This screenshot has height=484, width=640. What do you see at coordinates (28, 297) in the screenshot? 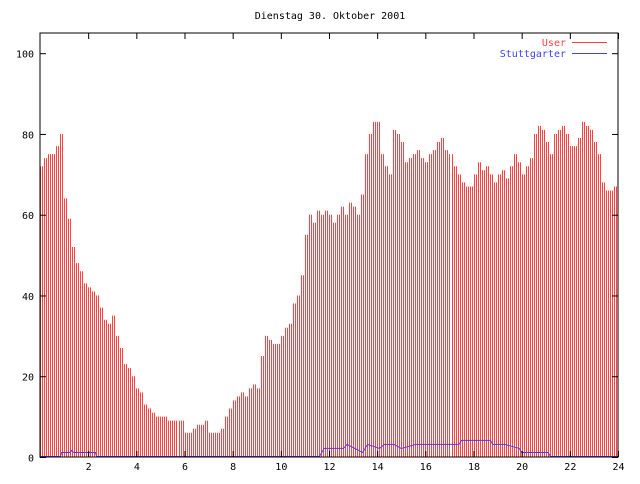
I see `y-tick-label: 40` at bounding box center [28, 297].